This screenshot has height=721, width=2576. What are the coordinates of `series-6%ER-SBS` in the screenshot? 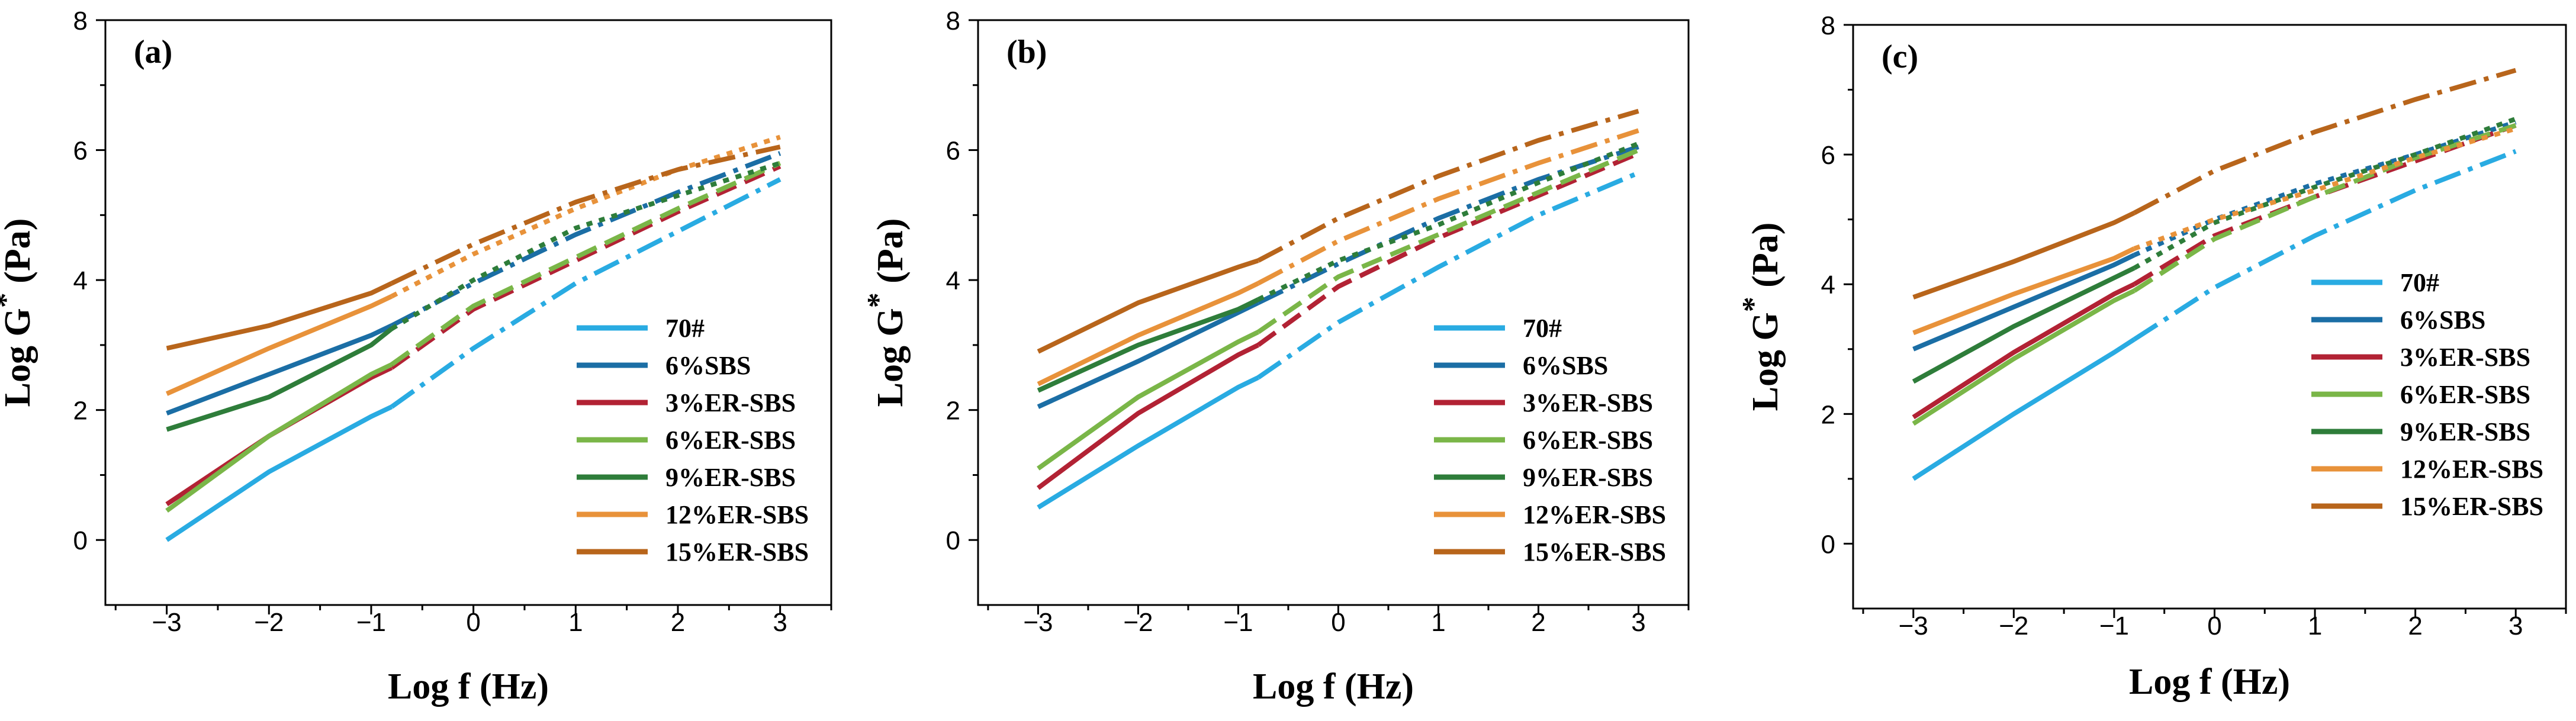 It's located at (1338, 309).